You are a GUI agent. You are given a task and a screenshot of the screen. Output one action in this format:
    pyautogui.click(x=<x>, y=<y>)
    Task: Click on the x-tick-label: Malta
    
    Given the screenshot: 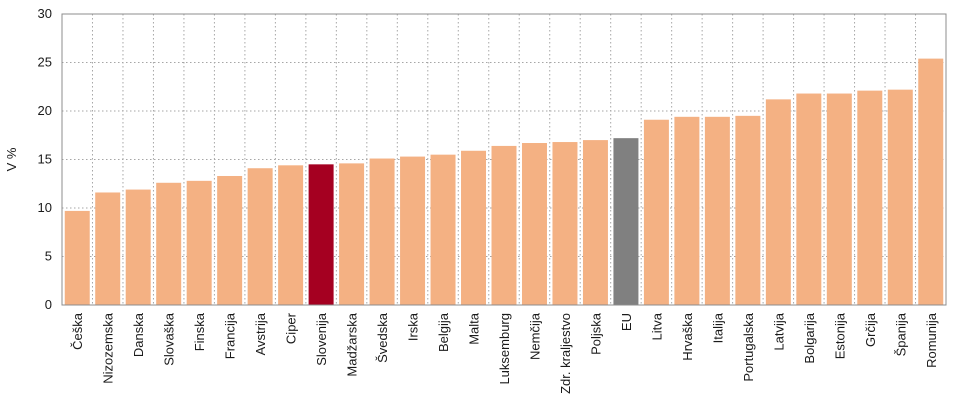 What is the action you would take?
    pyautogui.click(x=474, y=328)
    